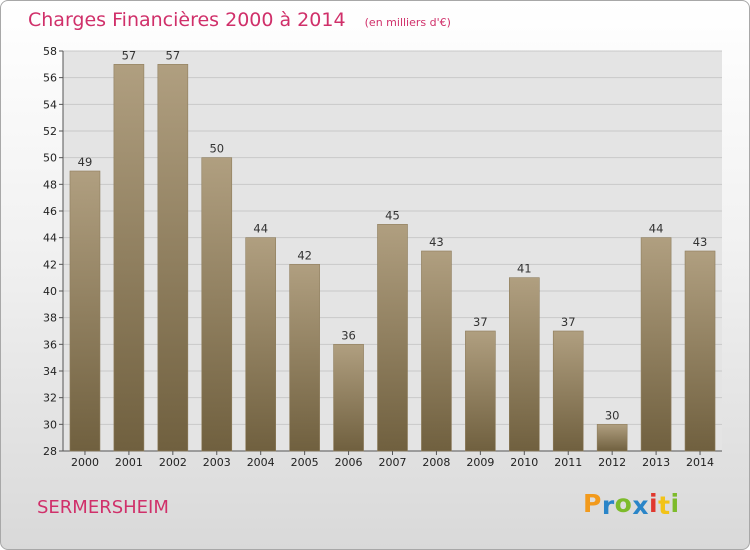 This screenshot has height=550, width=750. I want to click on y-tick-label: 50, so click(50, 158).